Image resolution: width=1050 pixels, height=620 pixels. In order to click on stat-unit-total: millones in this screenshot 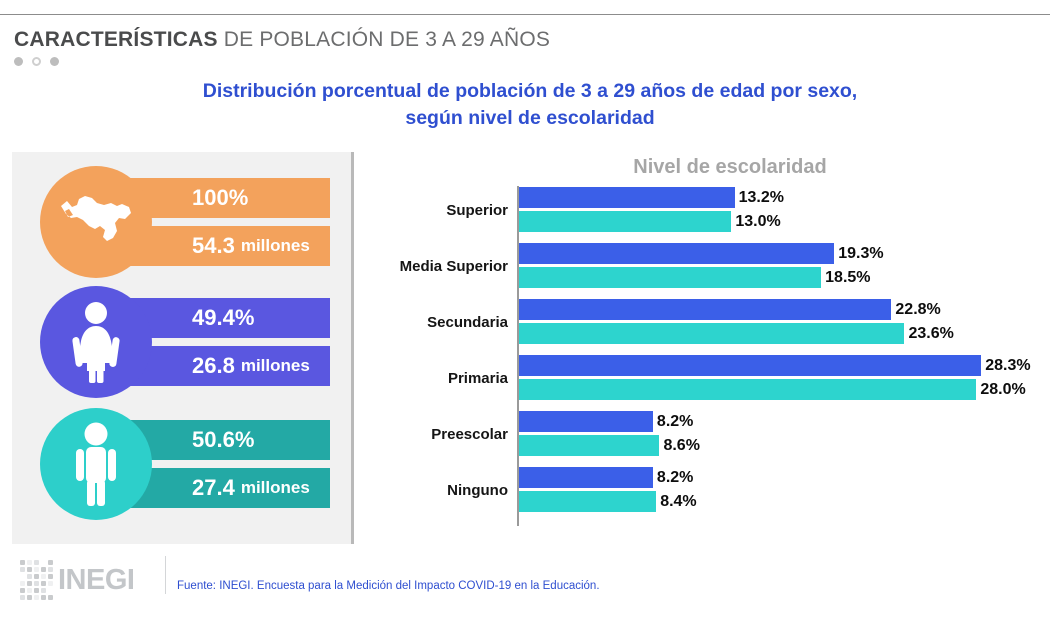, I will do `click(275, 245)`.